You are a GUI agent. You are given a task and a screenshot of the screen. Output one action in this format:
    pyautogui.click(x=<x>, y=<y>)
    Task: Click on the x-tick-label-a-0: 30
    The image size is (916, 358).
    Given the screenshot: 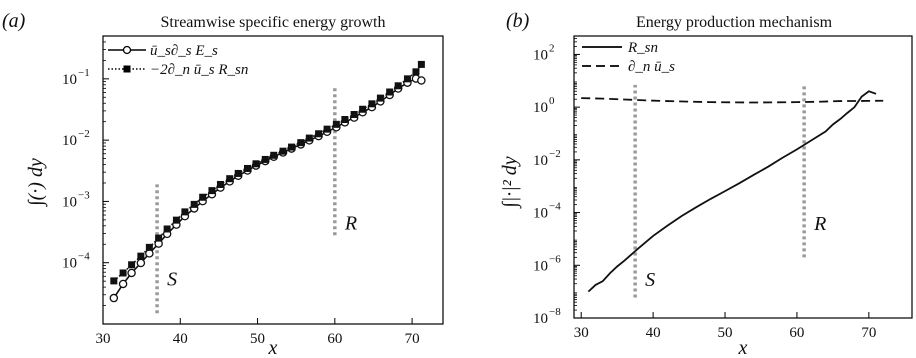 What is the action you would take?
    pyautogui.click(x=103, y=339)
    